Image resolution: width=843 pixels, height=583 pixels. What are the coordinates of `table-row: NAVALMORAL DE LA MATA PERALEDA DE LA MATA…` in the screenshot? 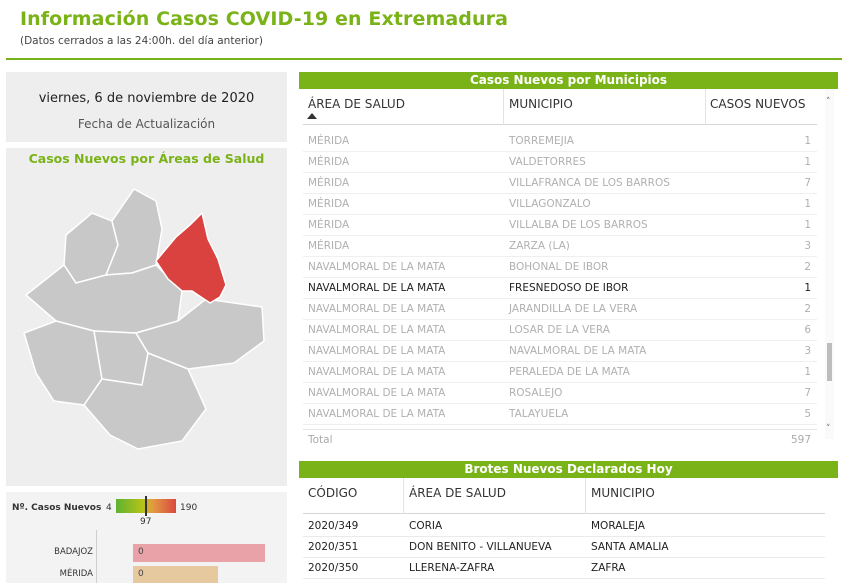 It's located at (560, 372).